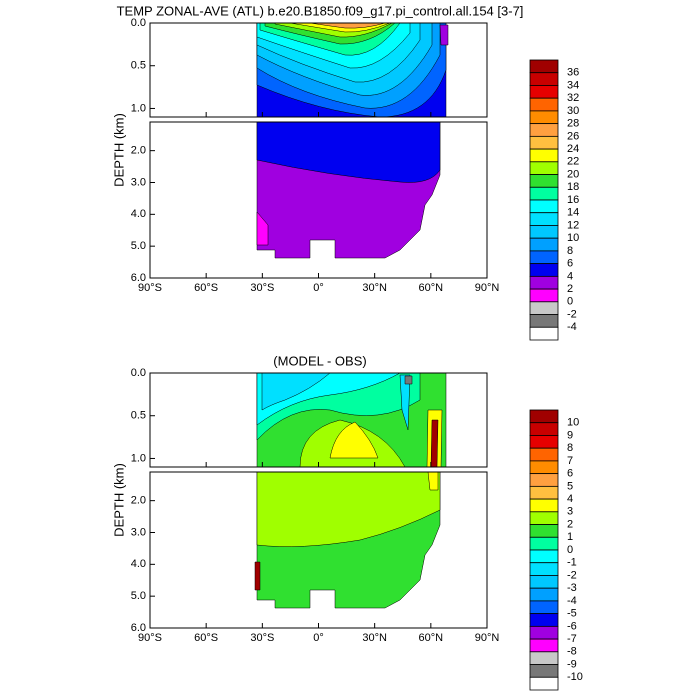 This screenshot has height=700, width=700. What do you see at coordinates (572, 563) in the screenshot?
I see `colorbar-label: -1` at bounding box center [572, 563].